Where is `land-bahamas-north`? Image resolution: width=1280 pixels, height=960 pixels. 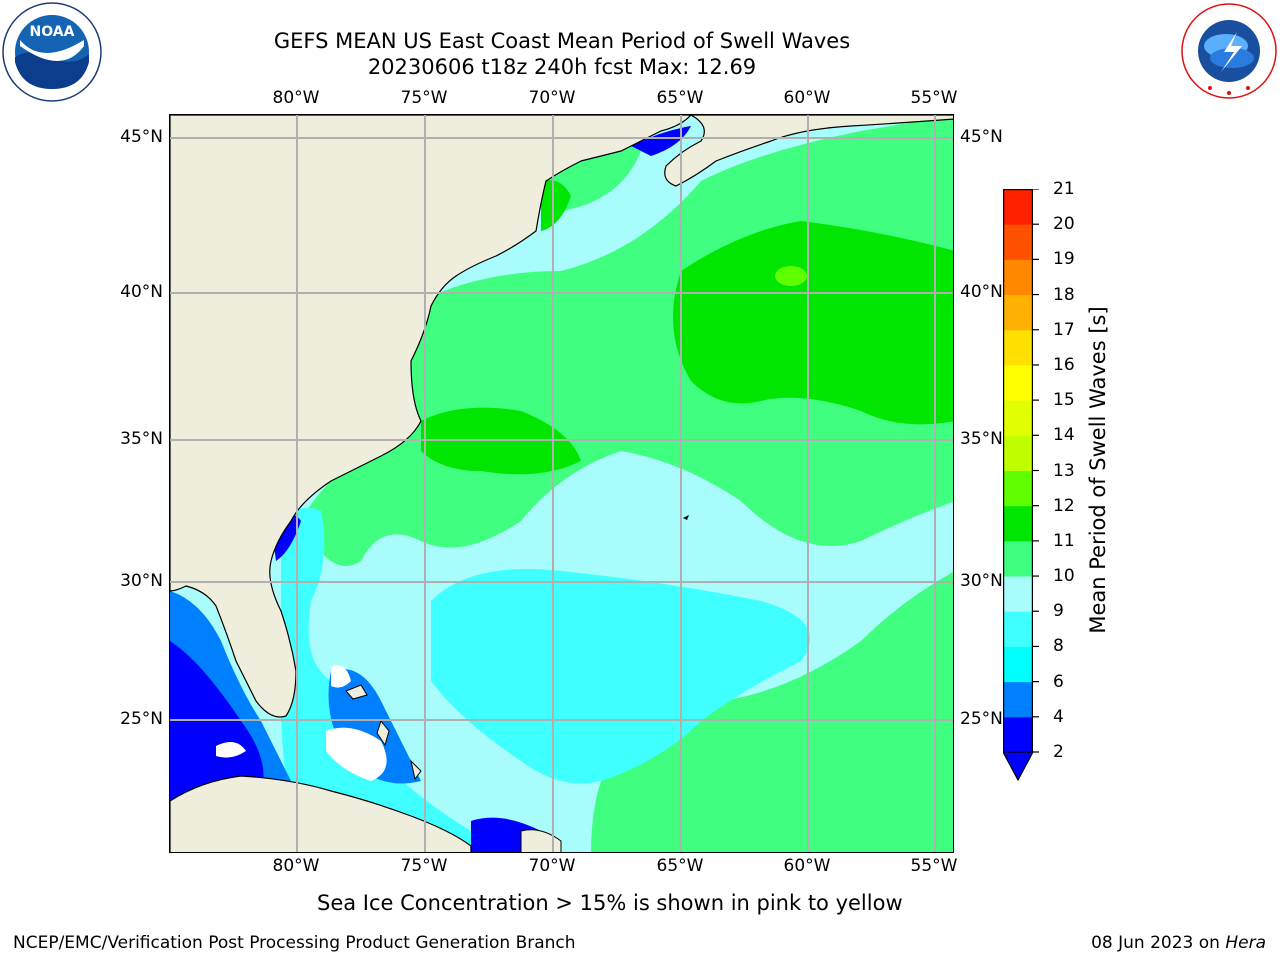
land-bahamas-north is located at coordinates (356, 692).